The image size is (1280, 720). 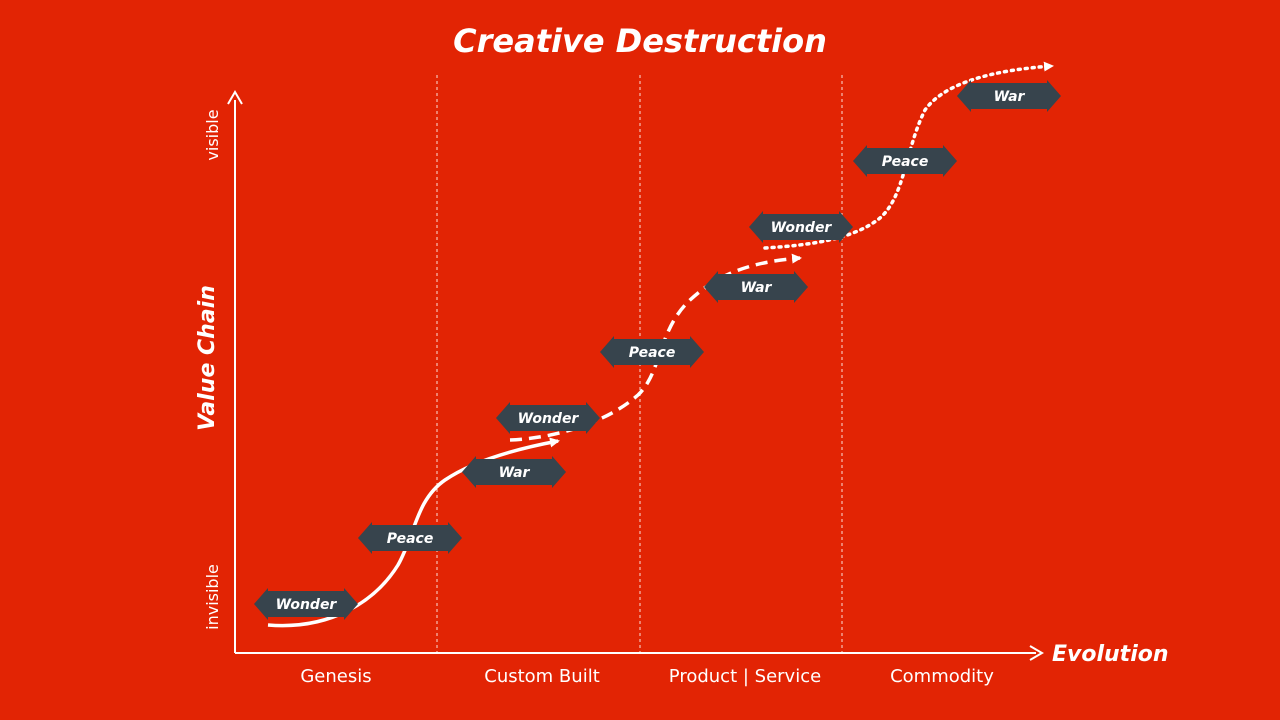 I want to click on badge-cycle1-war: War, so click(x=514, y=472).